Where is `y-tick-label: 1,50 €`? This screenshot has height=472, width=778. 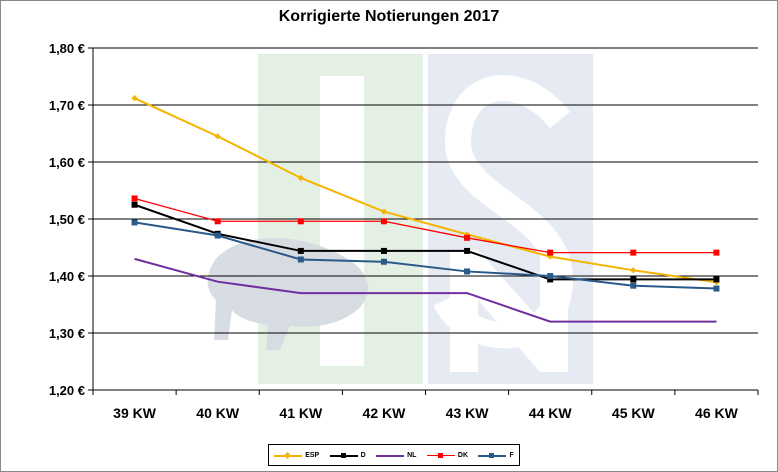 y-tick-label: 1,50 € is located at coordinates (67, 219).